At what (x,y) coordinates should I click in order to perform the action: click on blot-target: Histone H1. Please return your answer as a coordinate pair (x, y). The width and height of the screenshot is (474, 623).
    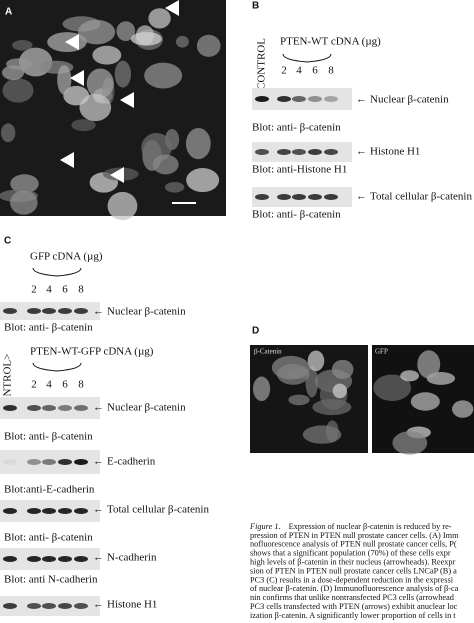
    Looking at the image, I should click on (132, 605).